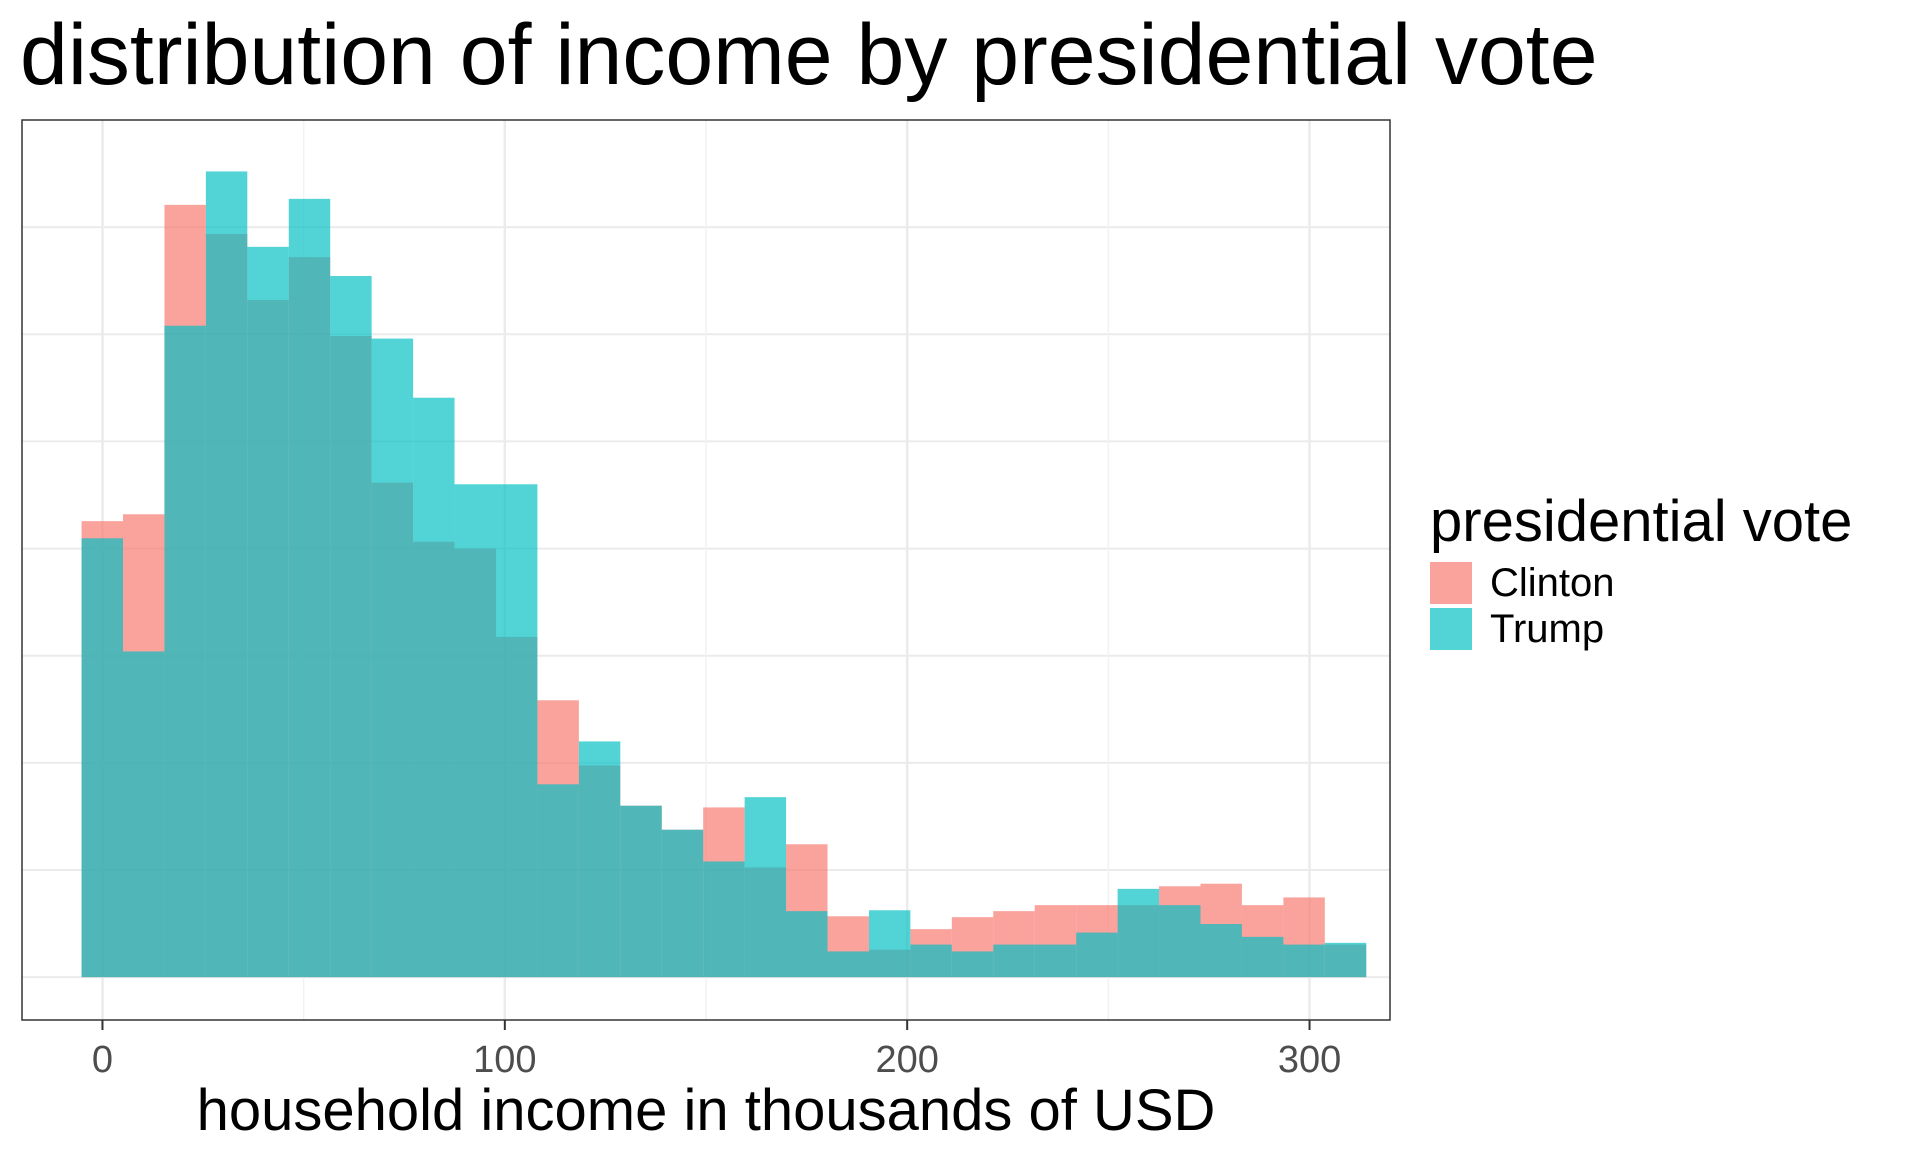  Describe the element at coordinates (716, 1050) in the screenshot. I see `x-axis-ticks: 0 100 200 300` at that location.